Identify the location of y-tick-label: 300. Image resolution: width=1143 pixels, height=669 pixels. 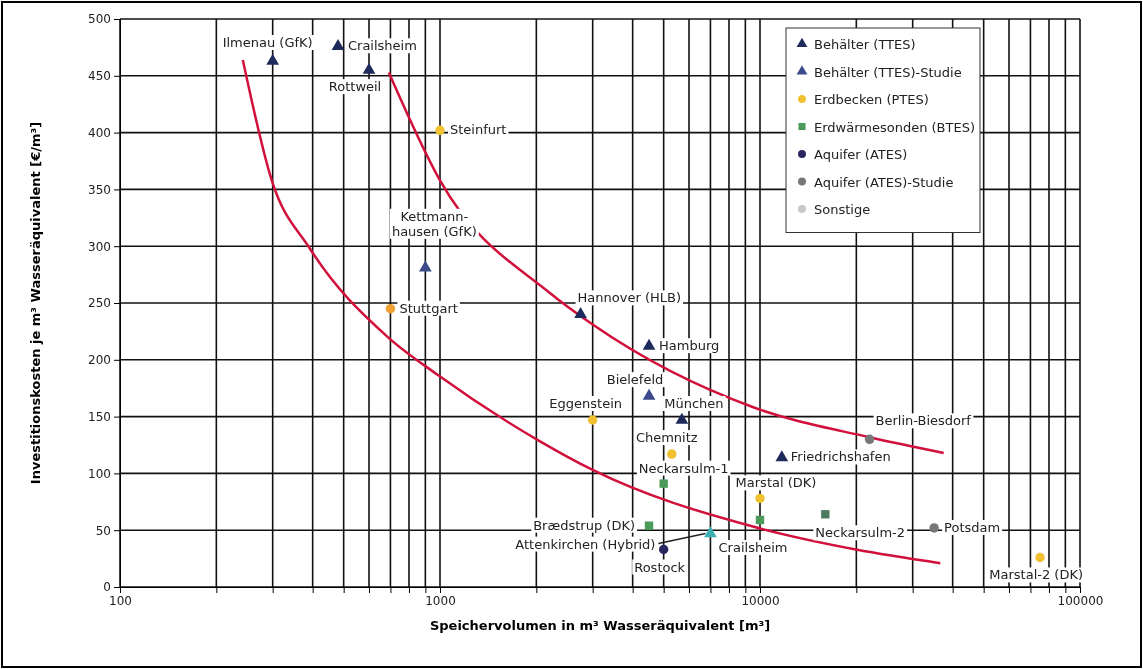
(99, 246).